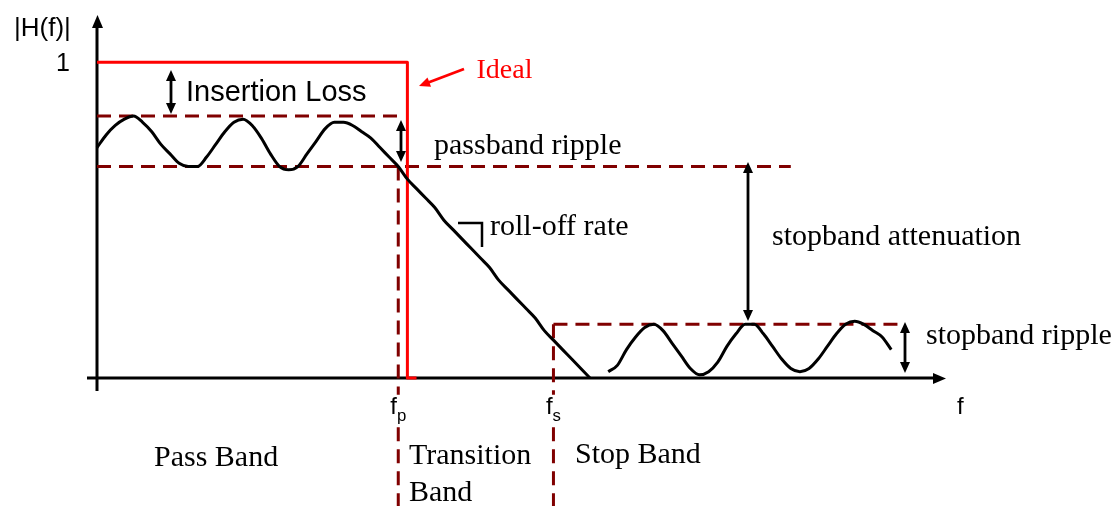 The image size is (1120, 506). Describe the element at coordinates (63, 62) in the screenshot. I see `text: 1` at that location.